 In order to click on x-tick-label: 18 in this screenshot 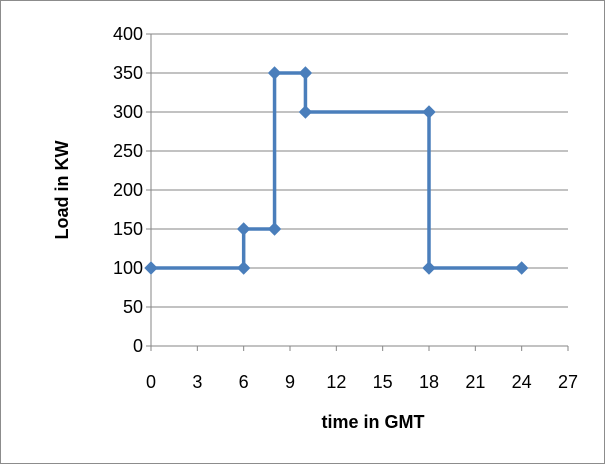, I will do `click(429, 382)`.